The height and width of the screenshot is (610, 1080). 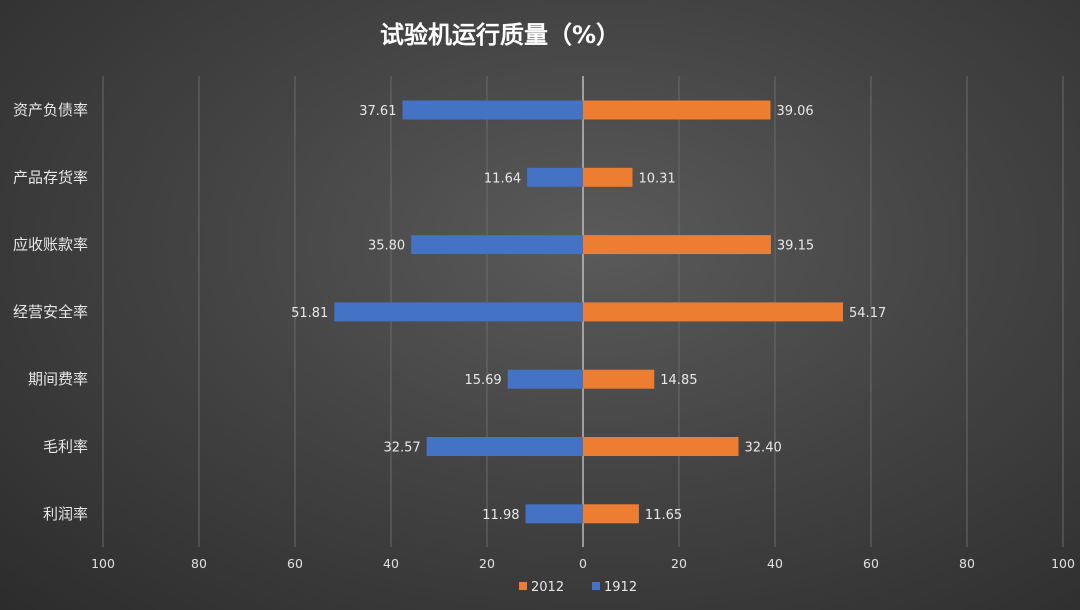 I want to click on data-label: 11.65, so click(x=663, y=515).